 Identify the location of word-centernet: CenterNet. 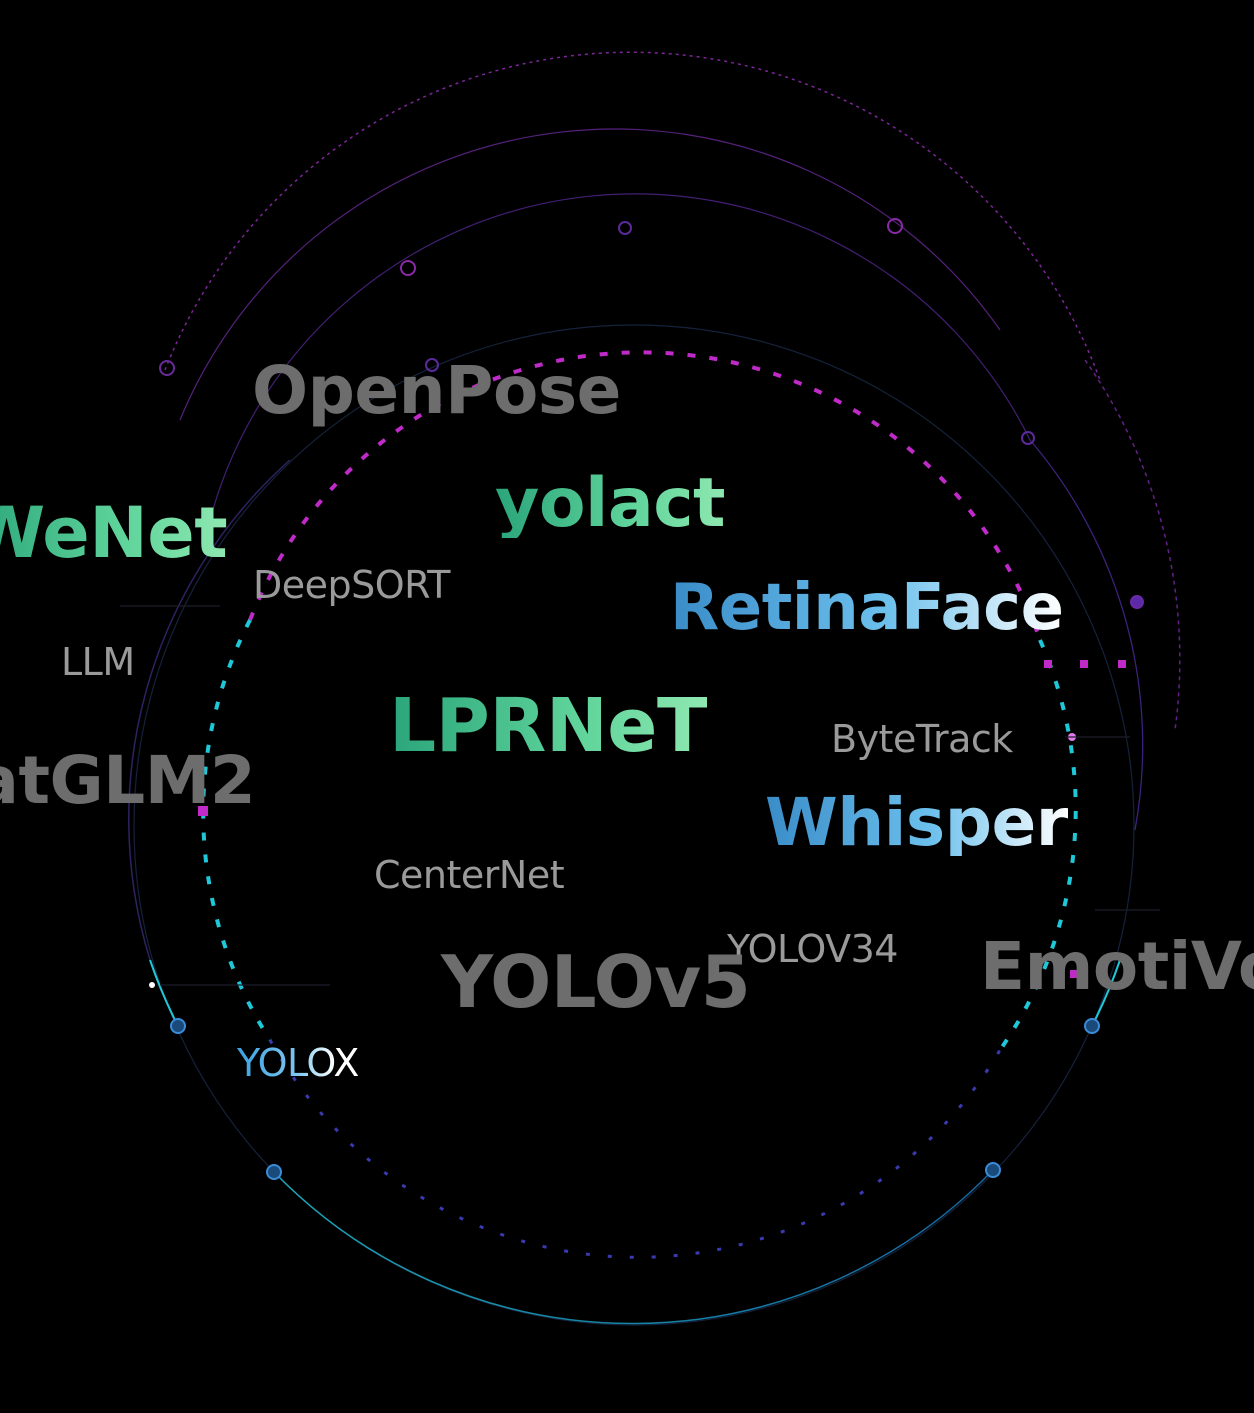
(469, 875).